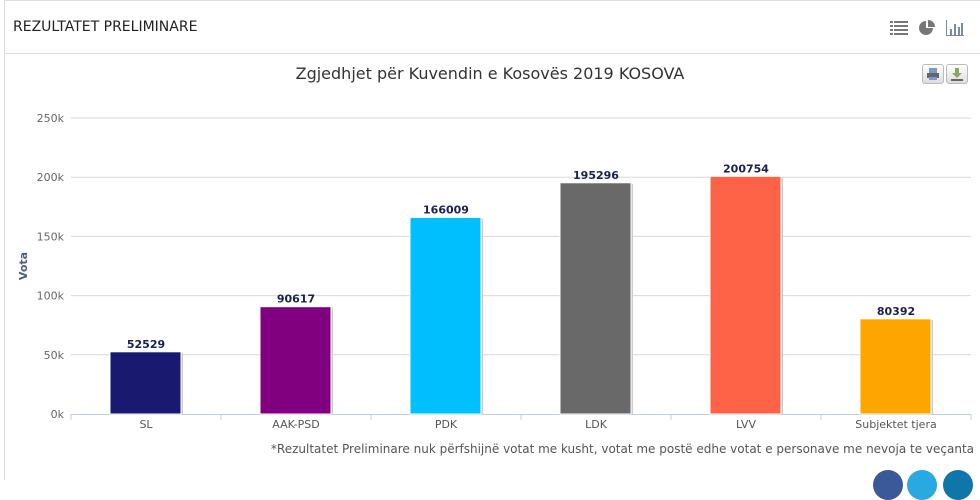 This screenshot has height=500, width=980. Describe the element at coordinates (927, 28) in the screenshot. I see `pie-chart-icon` at that location.